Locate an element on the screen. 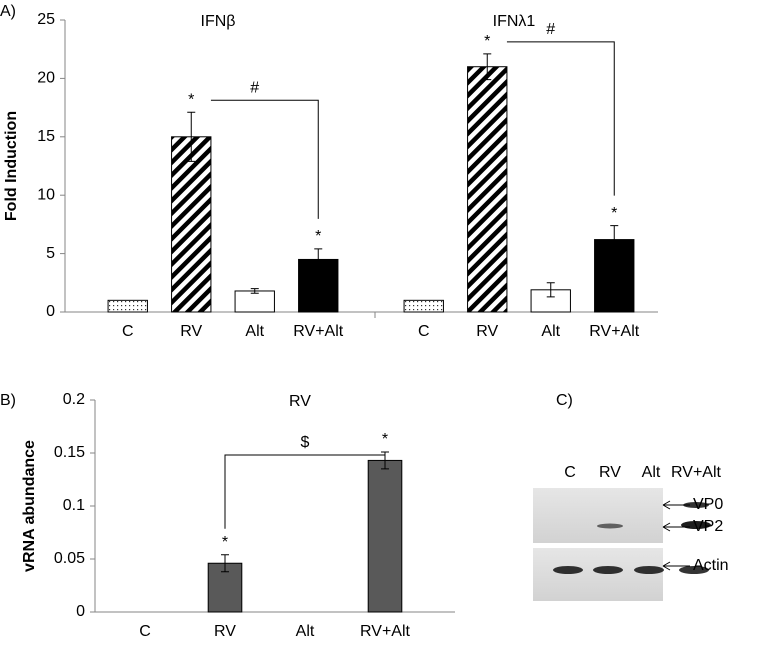  band-label: VP2 is located at coordinates (708, 526).